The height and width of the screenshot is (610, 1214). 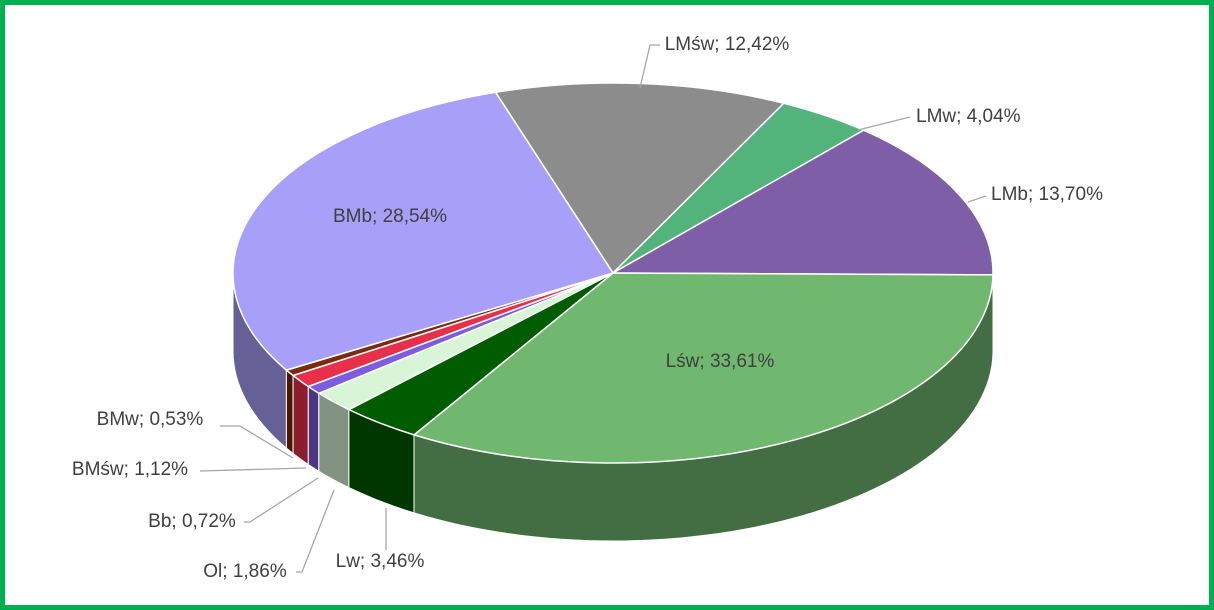 I want to click on data-label: BMw; 0,53%, so click(x=150, y=419).